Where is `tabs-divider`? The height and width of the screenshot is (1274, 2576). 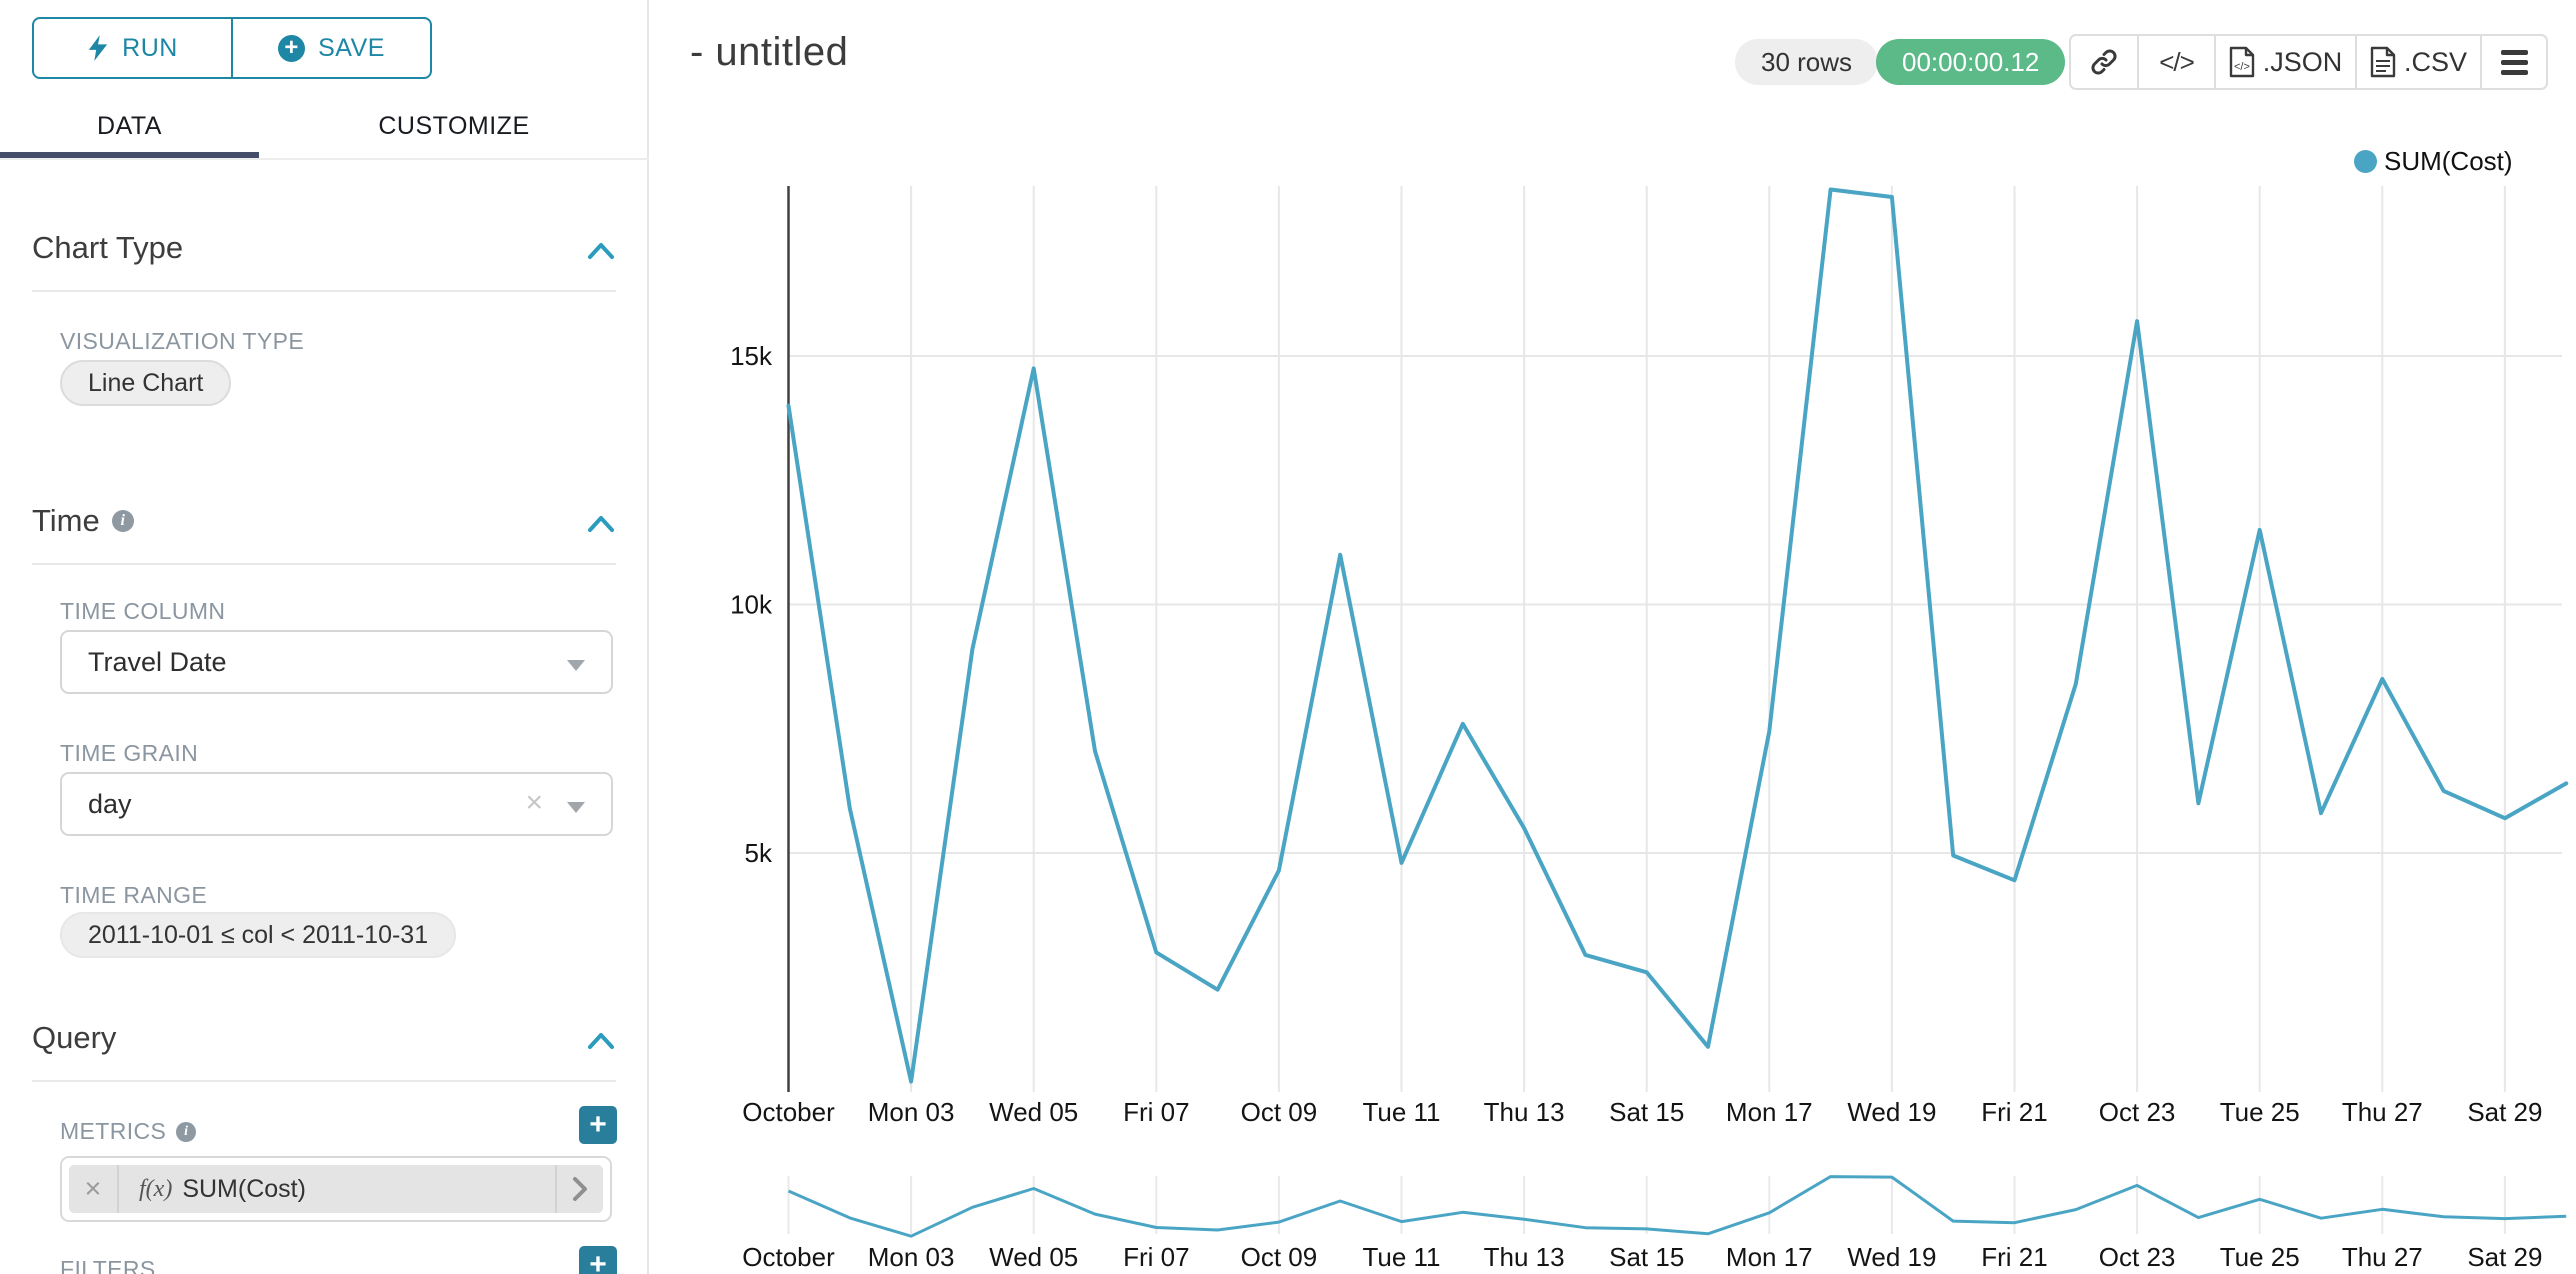 tabs-divider is located at coordinates (324, 159).